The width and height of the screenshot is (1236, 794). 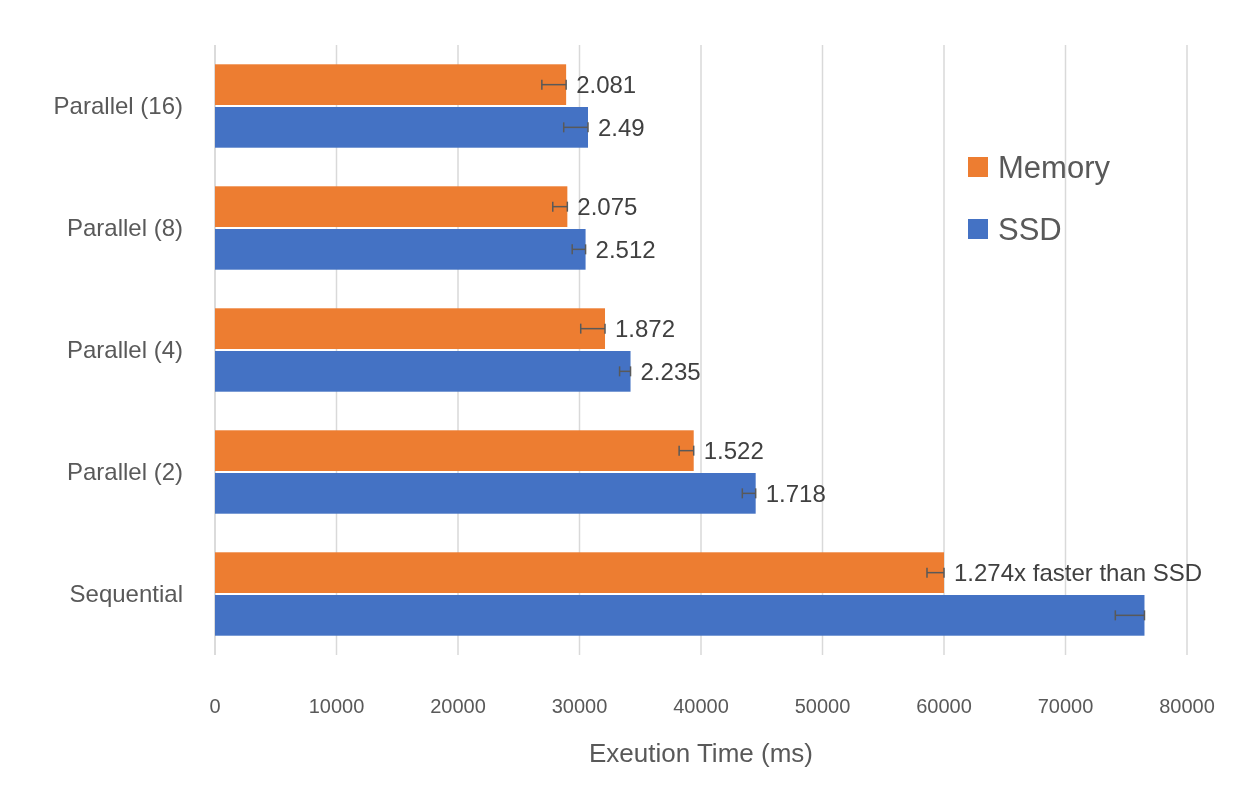 What do you see at coordinates (1078, 573) in the screenshot?
I see `annotation: 1.274x faster than SSD` at bounding box center [1078, 573].